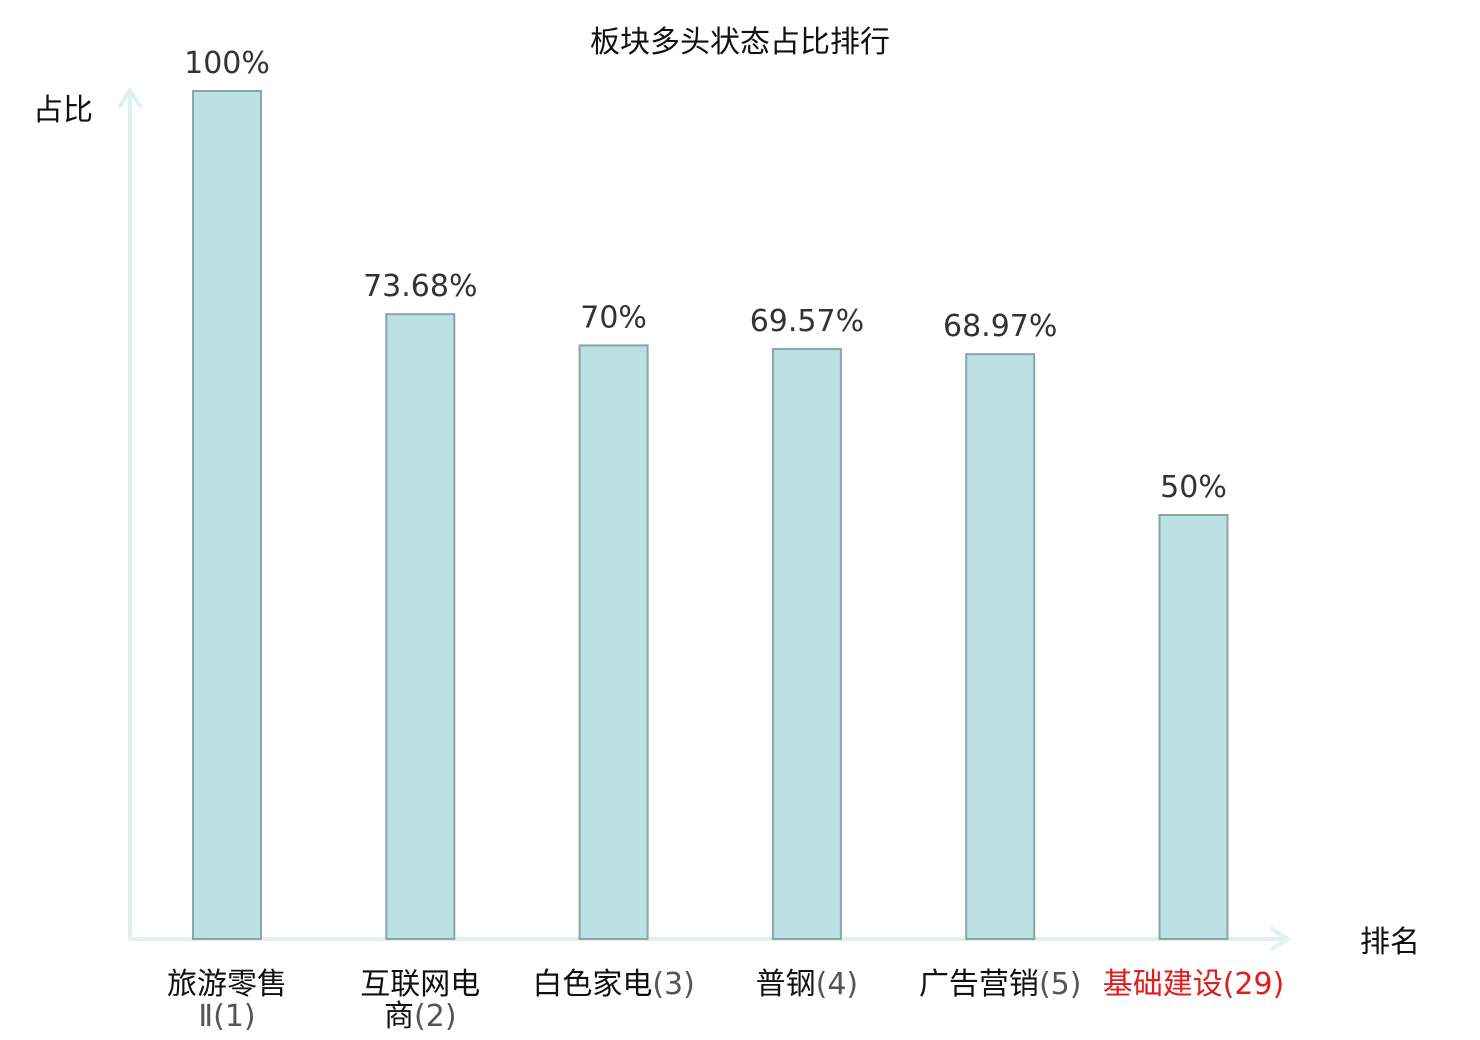 This screenshot has height=1040, width=1480. Describe the element at coordinates (63, 110) in the screenshot. I see `y-axis-label: 占比` at that location.